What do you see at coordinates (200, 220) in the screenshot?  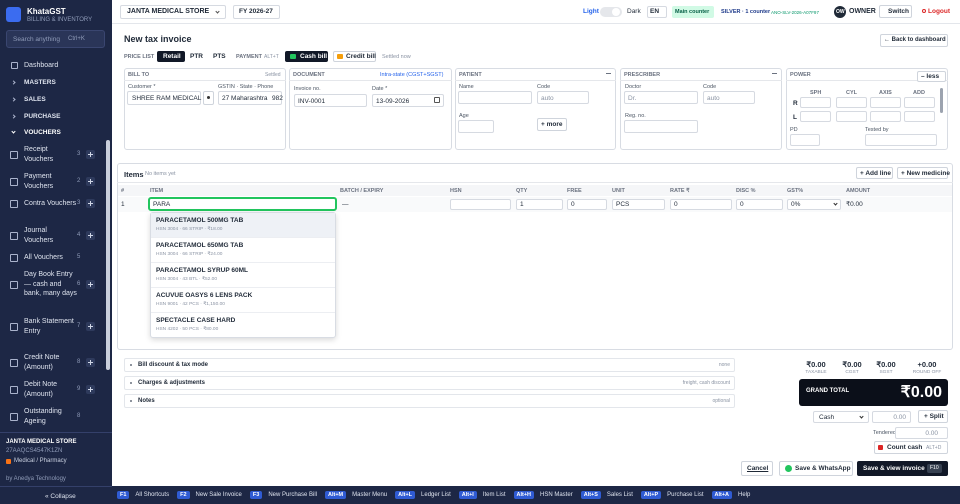 I see `suggestion-name: PARACETAMOL 500MG TAB` at bounding box center [200, 220].